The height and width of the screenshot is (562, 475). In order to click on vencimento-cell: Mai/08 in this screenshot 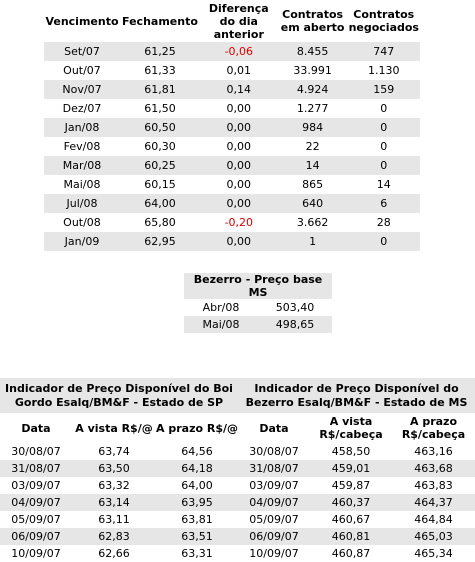, I will do `click(82, 184)`.